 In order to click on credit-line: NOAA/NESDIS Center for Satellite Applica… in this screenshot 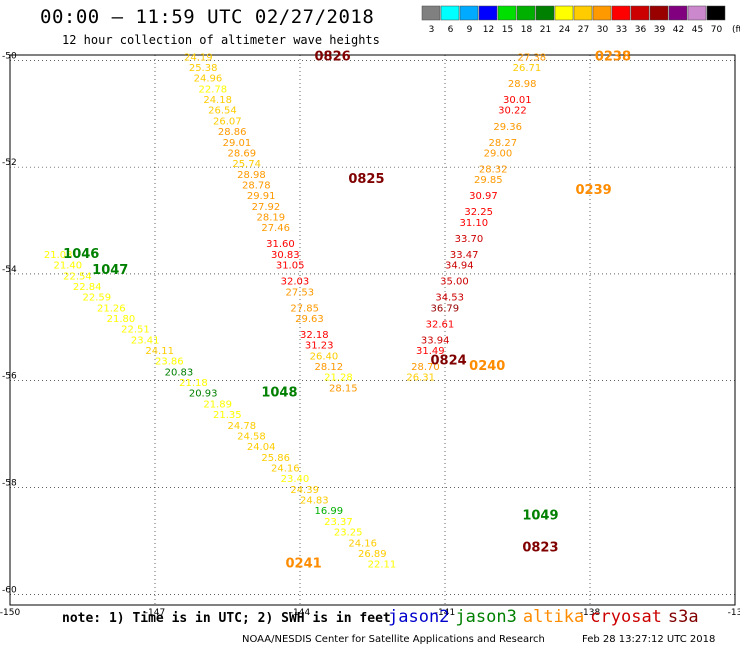, I will do `click(393, 639)`.